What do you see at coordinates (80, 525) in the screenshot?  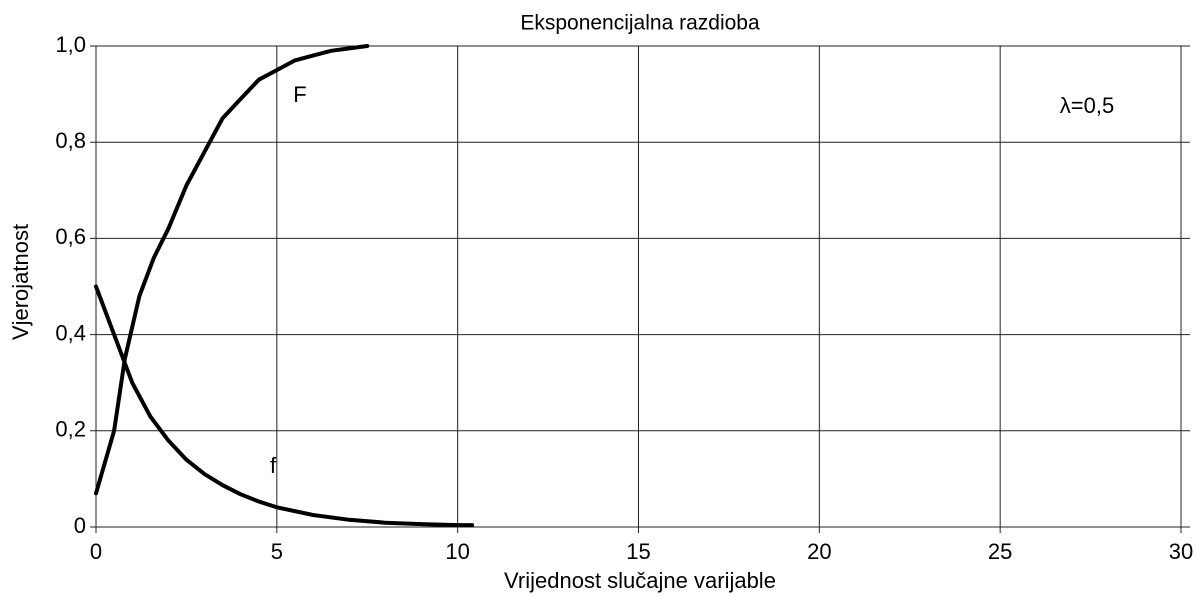 I see `y-tick-label: 0` at bounding box center [80, 525].